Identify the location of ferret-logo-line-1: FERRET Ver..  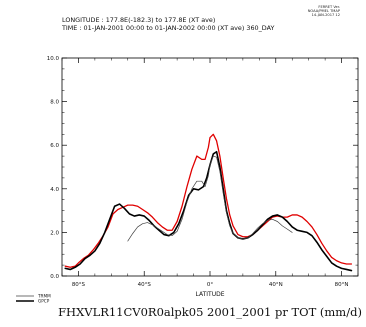
(329, 7).